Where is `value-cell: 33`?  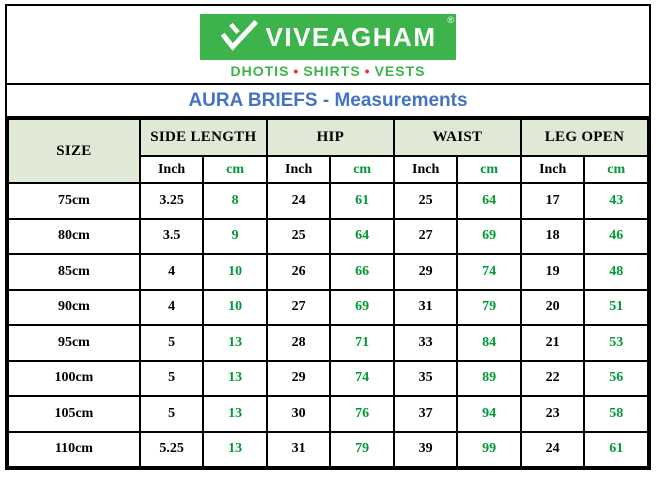
value-cell: 33 is located at coordinates (425, 343).